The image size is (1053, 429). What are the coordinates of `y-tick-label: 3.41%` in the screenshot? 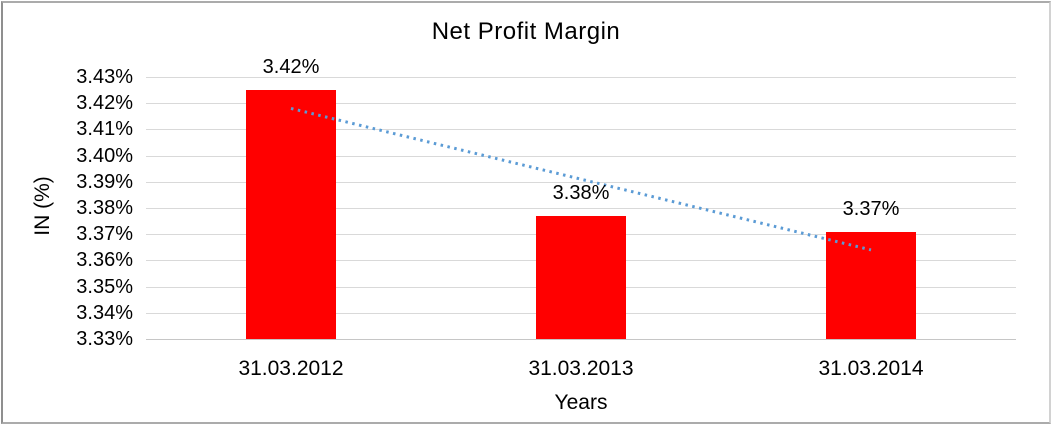 It's located at (78, 129).